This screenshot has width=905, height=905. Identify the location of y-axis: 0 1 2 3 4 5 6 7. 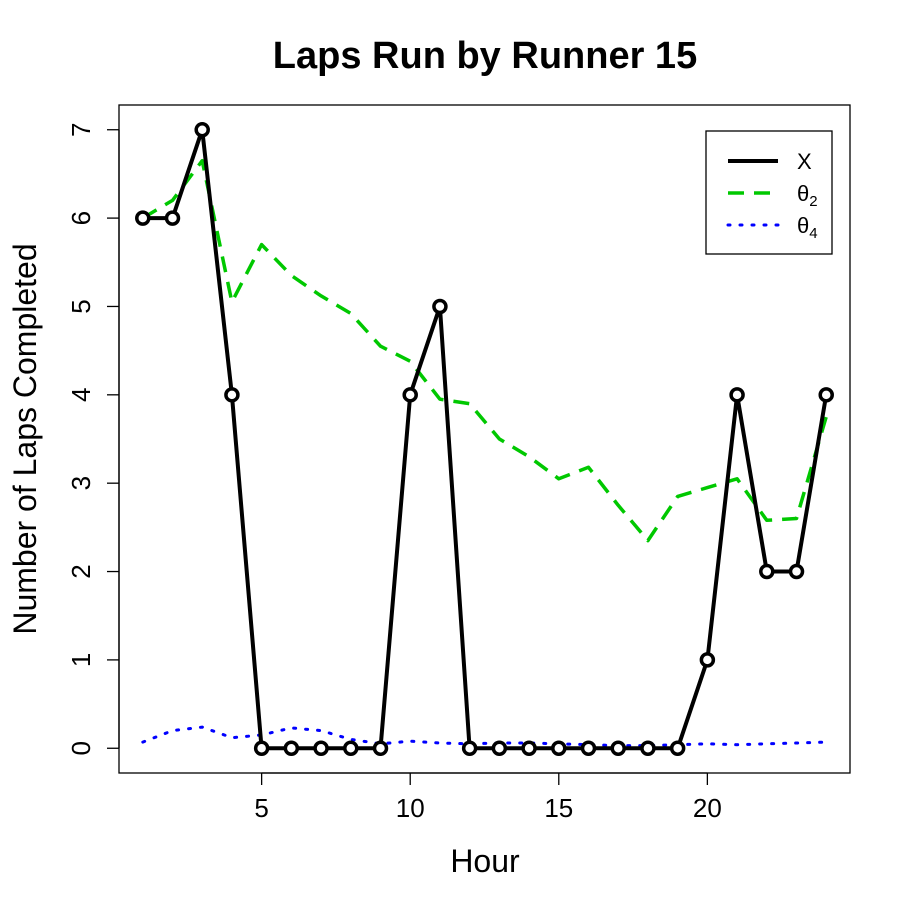
(93, 439).